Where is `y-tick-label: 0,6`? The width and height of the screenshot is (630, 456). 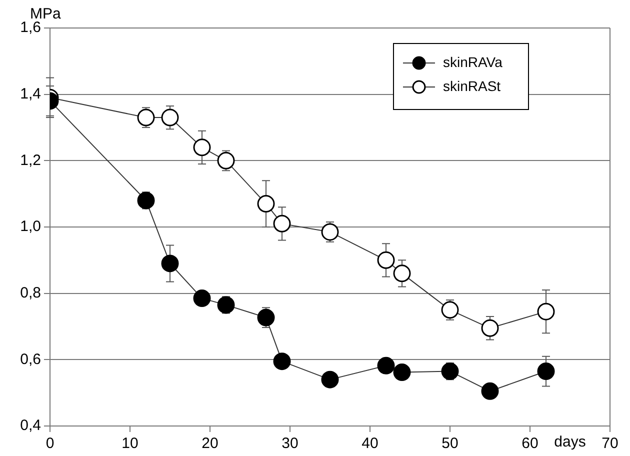 y-tick-label: 0,6 is located at coordinates (30, 359).